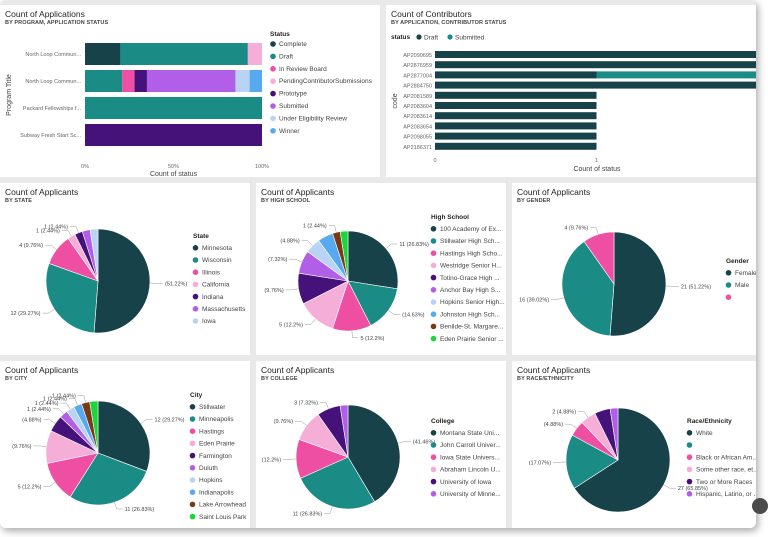 The height and width of the screenshot is (537, 768). What do you see at coordinates (689, 494) in the screenshot?
I see `legend-marker-hispanic-latino-or` at bounding box center [689, 494].